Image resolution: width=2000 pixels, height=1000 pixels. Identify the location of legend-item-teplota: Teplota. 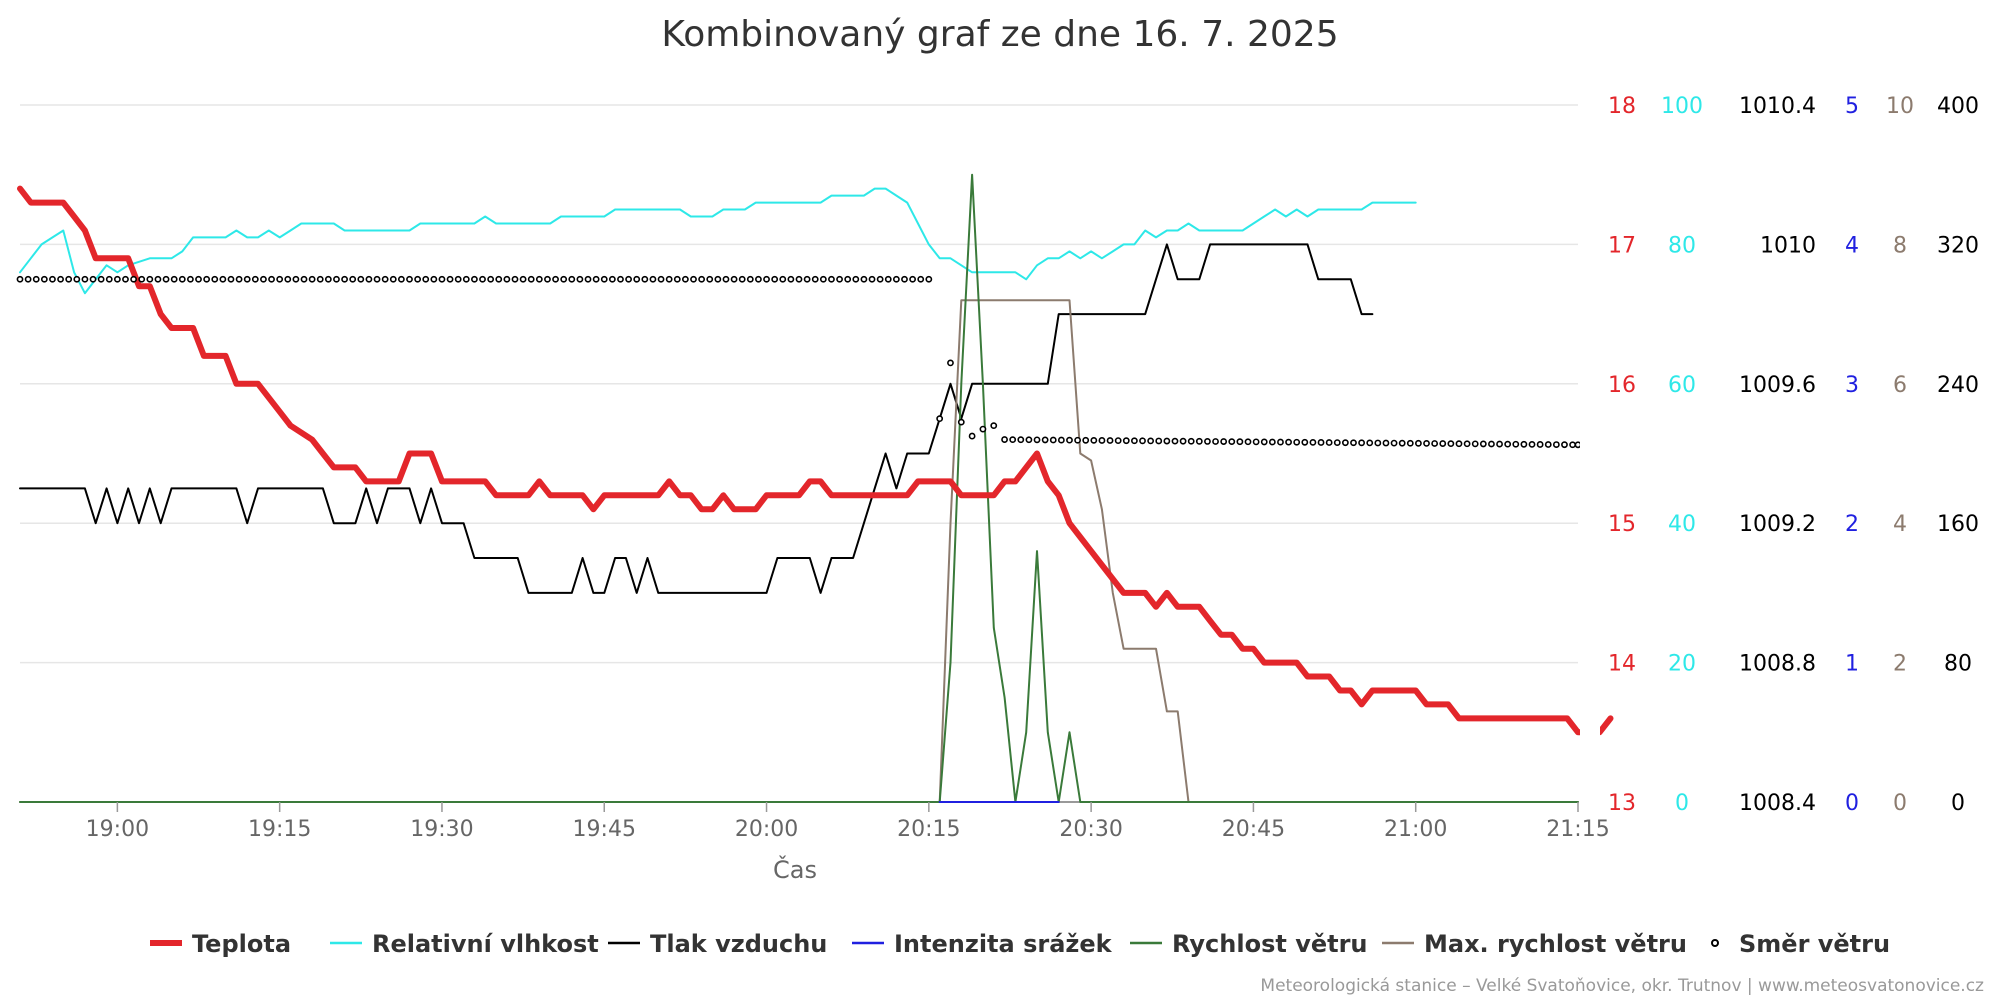
(220, 944).